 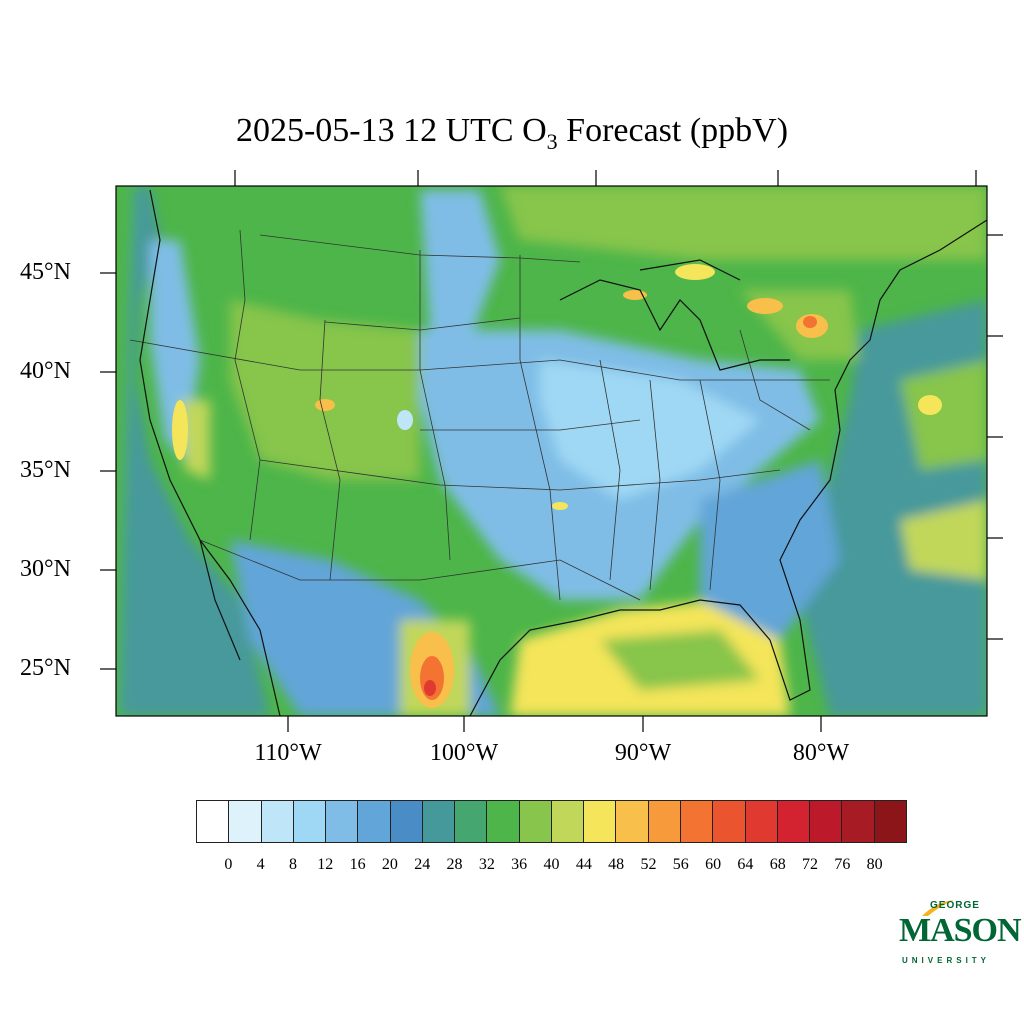 I want to click on logo-university: UNIVERSITY, so click(x=946, y=960).